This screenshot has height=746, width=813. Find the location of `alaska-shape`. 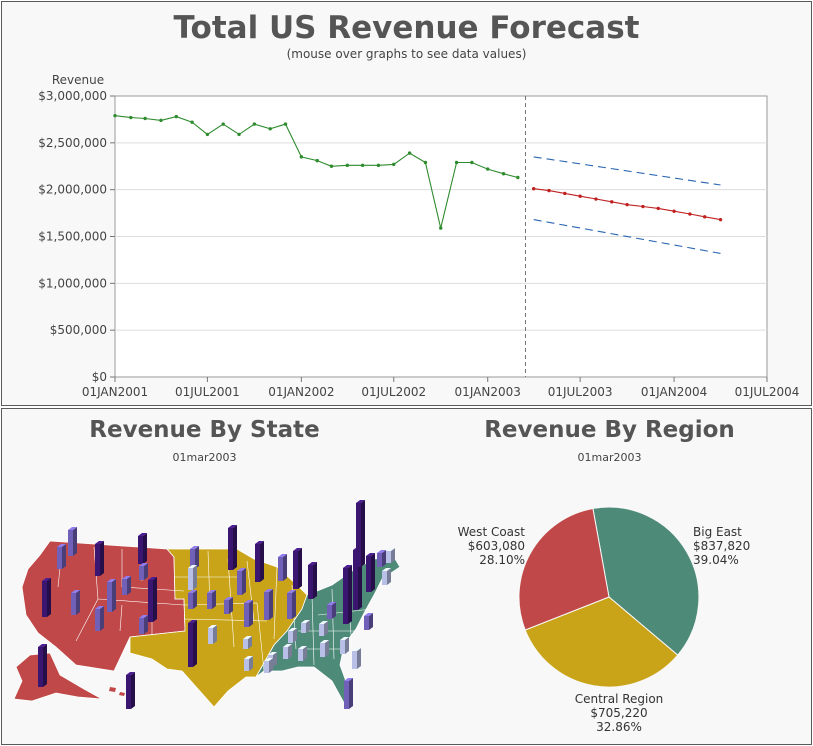

alaska-shape is located at coordinates (58, 677).